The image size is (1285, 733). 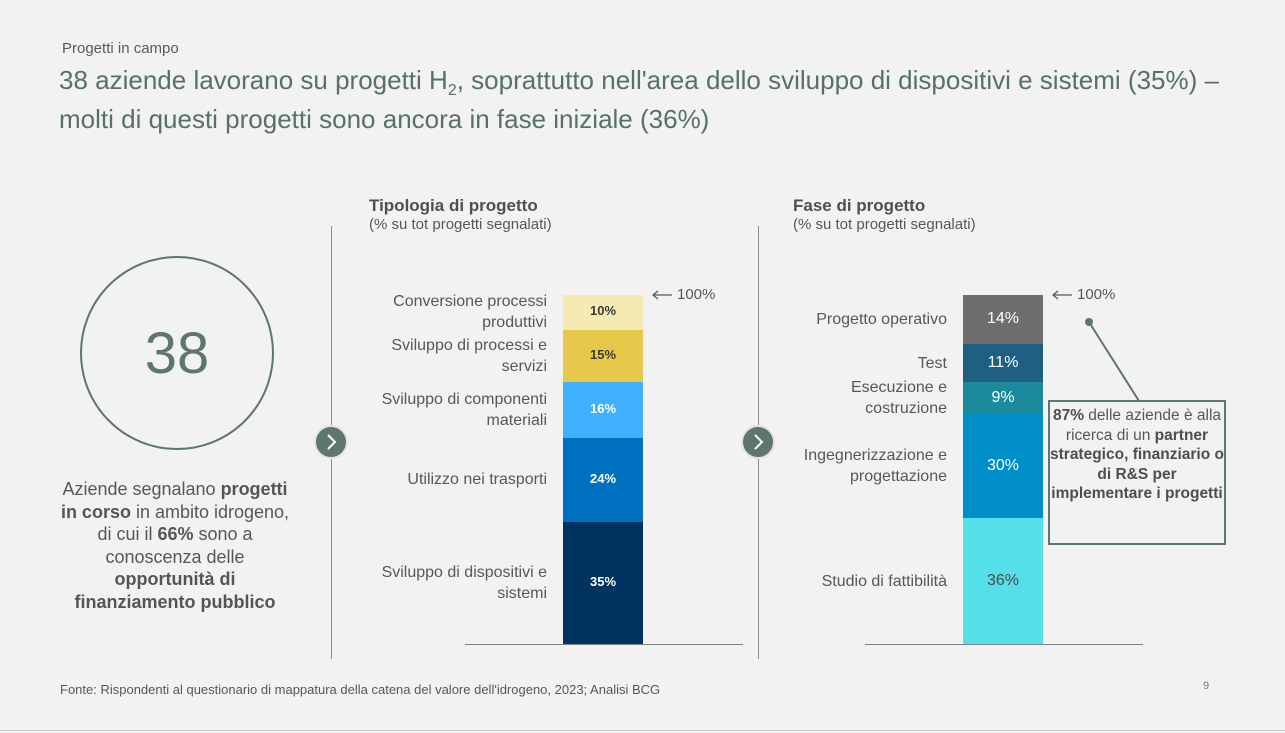 I want to click on category-label: Progetto operativo, so click(x=881, y=319).